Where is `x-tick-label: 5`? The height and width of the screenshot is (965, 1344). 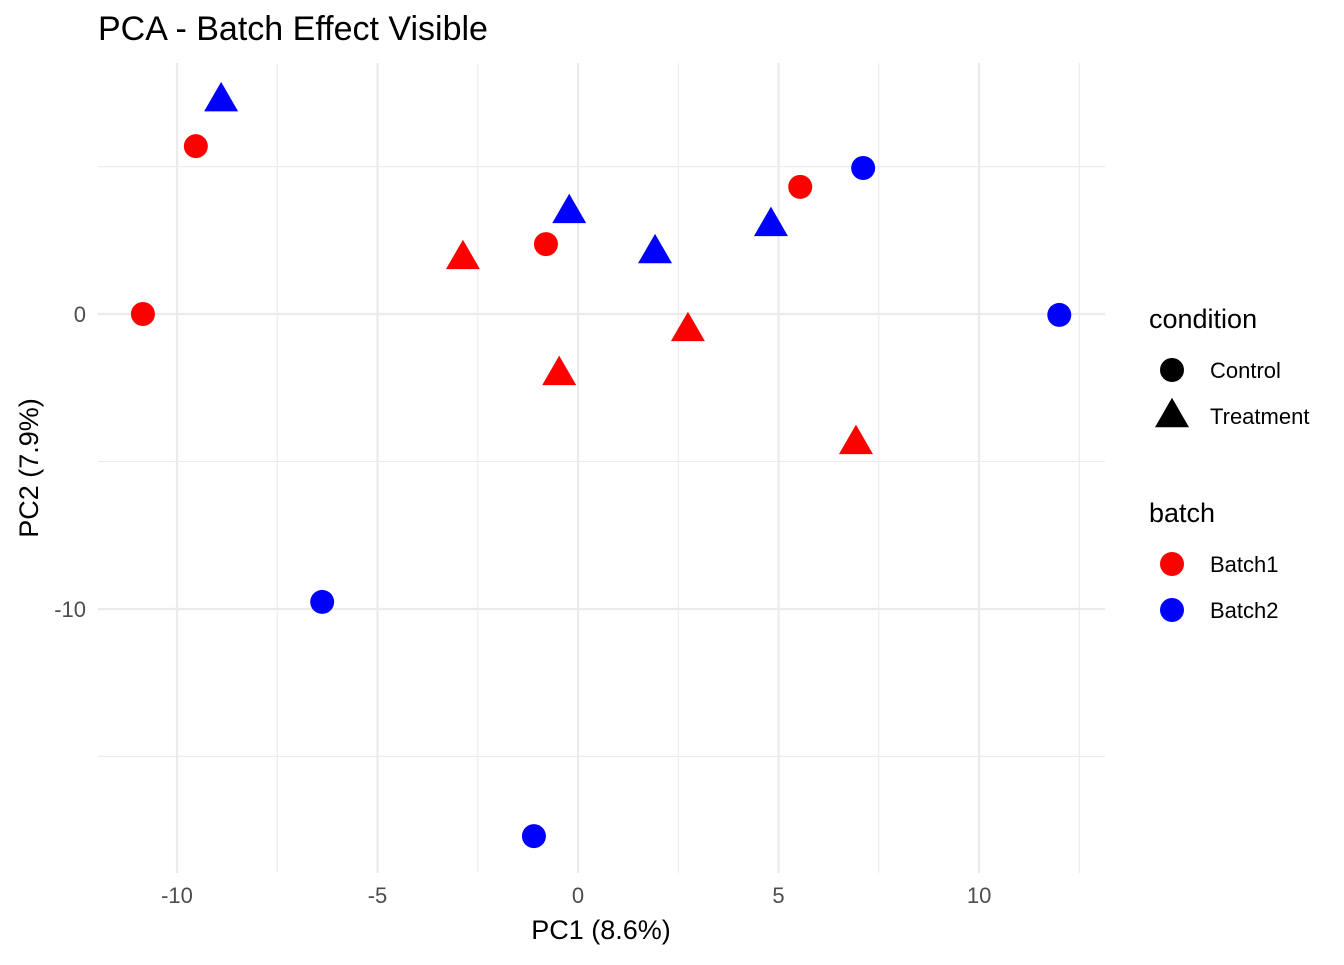
x-tick-label: 5 is located at coordinates (778, 895).